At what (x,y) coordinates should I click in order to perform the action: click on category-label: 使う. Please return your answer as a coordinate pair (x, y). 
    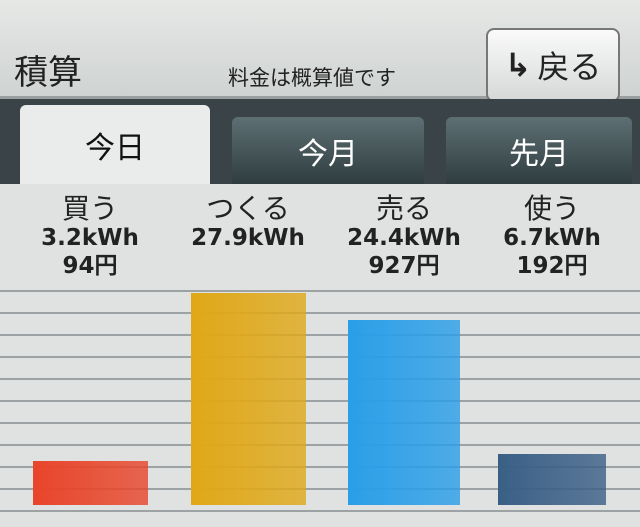
    Looking at the image, I should click on (551, 208).